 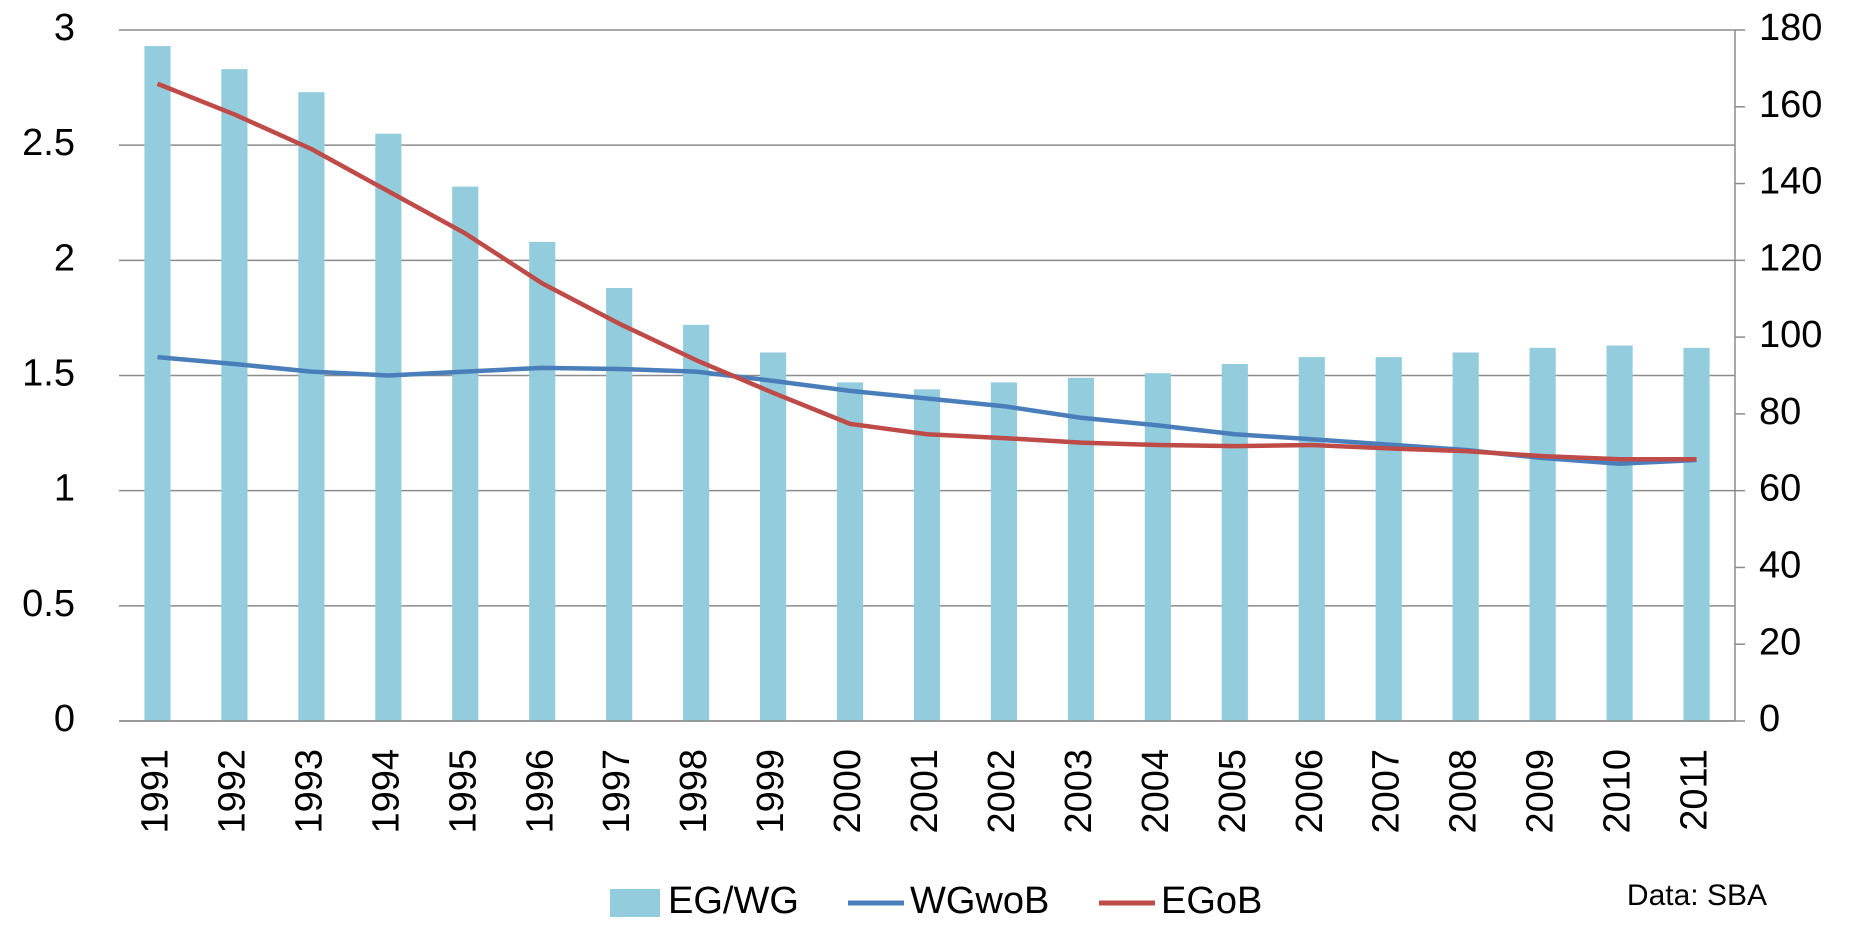 What do you see at coordinates (635, 903) in the screenshot?
I see `legend-swatch` at bounding box center [635, 903].